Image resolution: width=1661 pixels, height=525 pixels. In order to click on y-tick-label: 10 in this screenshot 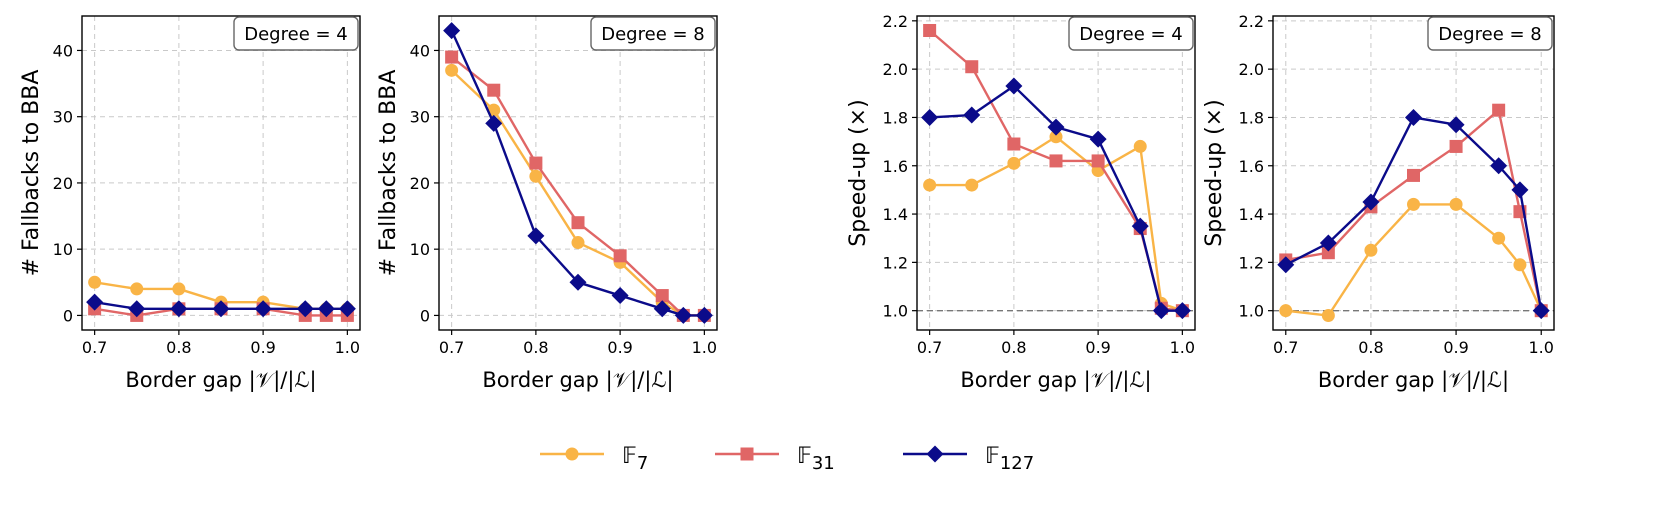, I will do `click(420, 249)`.